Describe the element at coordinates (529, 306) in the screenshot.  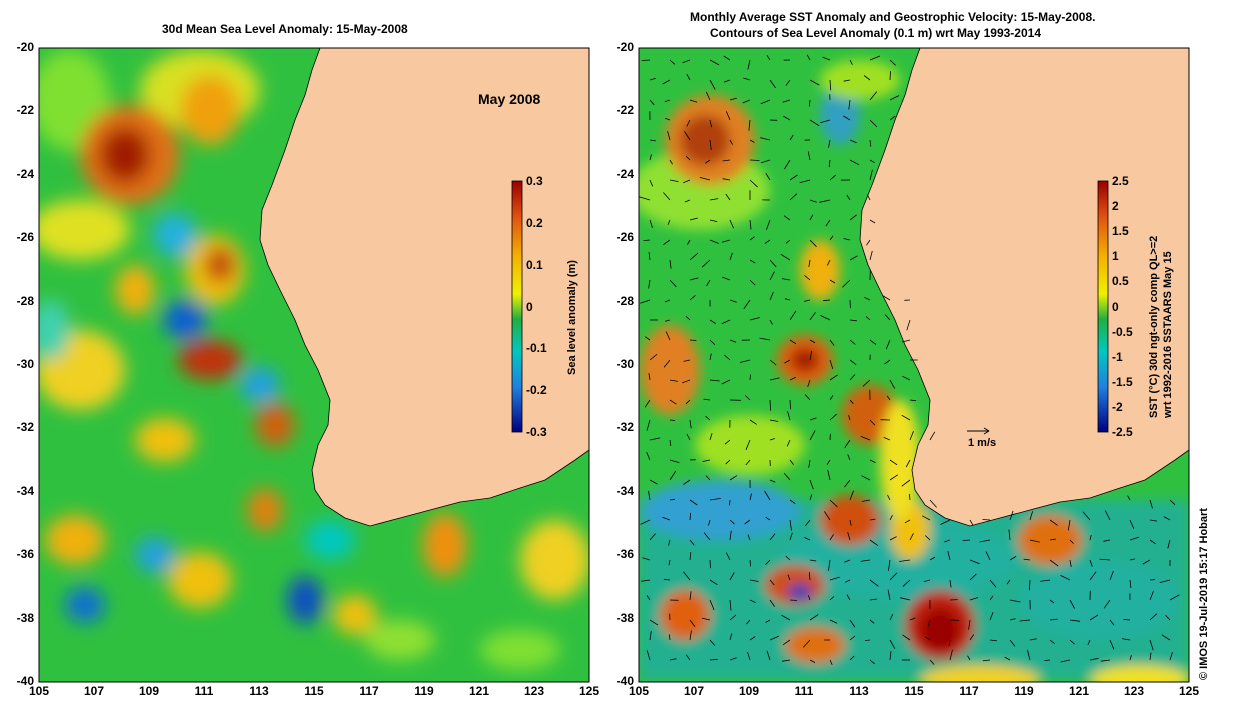
I see `left-colorbar-tick: 0` at that location.